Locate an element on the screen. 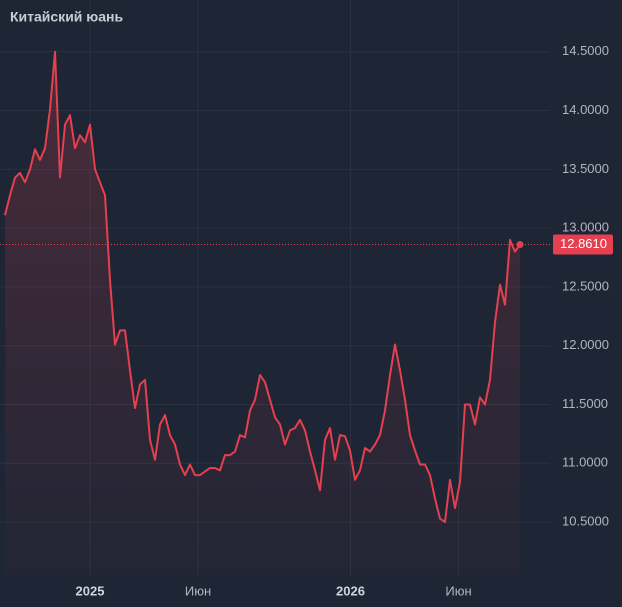 Image resolution: width=622 pixels, height=607 pixels. y-tick-label: 13.5000 is located at coordinates (585, 168).